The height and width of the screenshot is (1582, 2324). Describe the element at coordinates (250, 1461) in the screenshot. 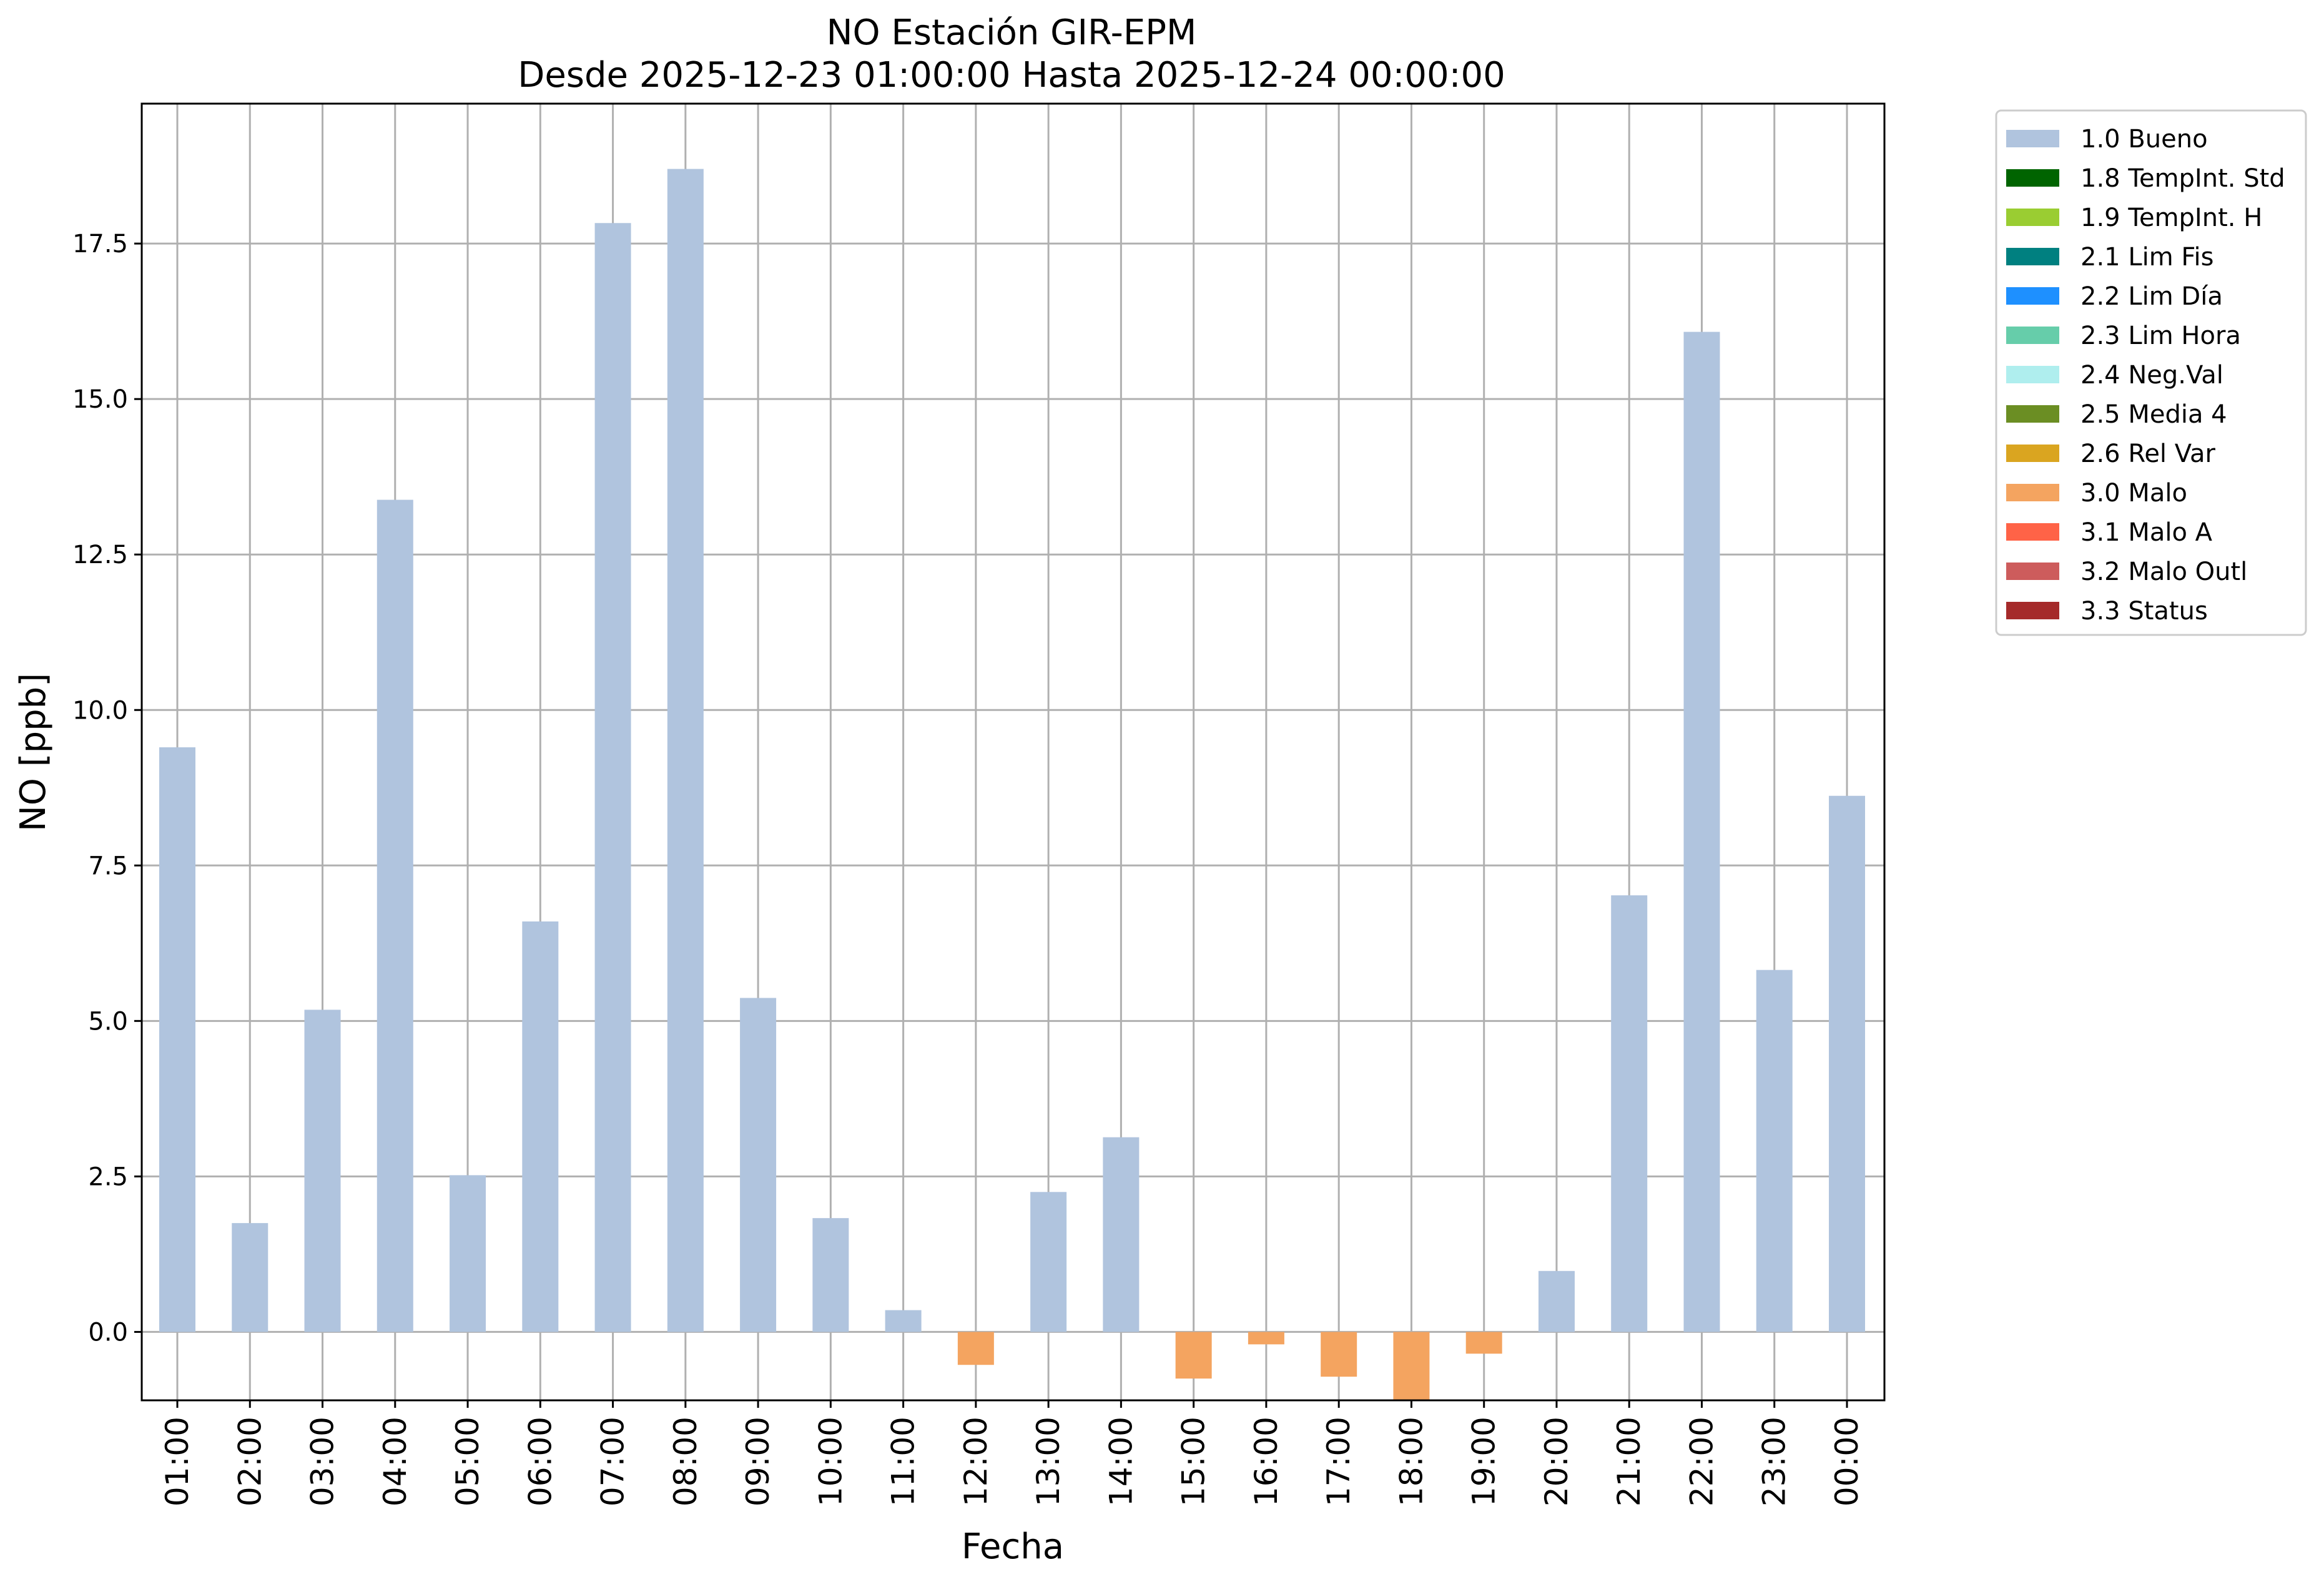

I see `x-tick-label: 02:00` at that location.